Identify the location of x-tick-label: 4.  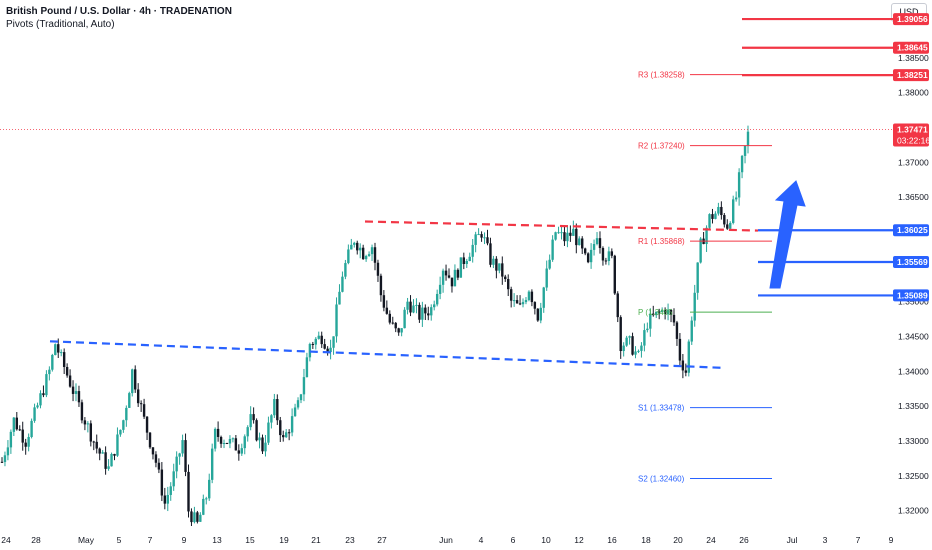
(481, 540).